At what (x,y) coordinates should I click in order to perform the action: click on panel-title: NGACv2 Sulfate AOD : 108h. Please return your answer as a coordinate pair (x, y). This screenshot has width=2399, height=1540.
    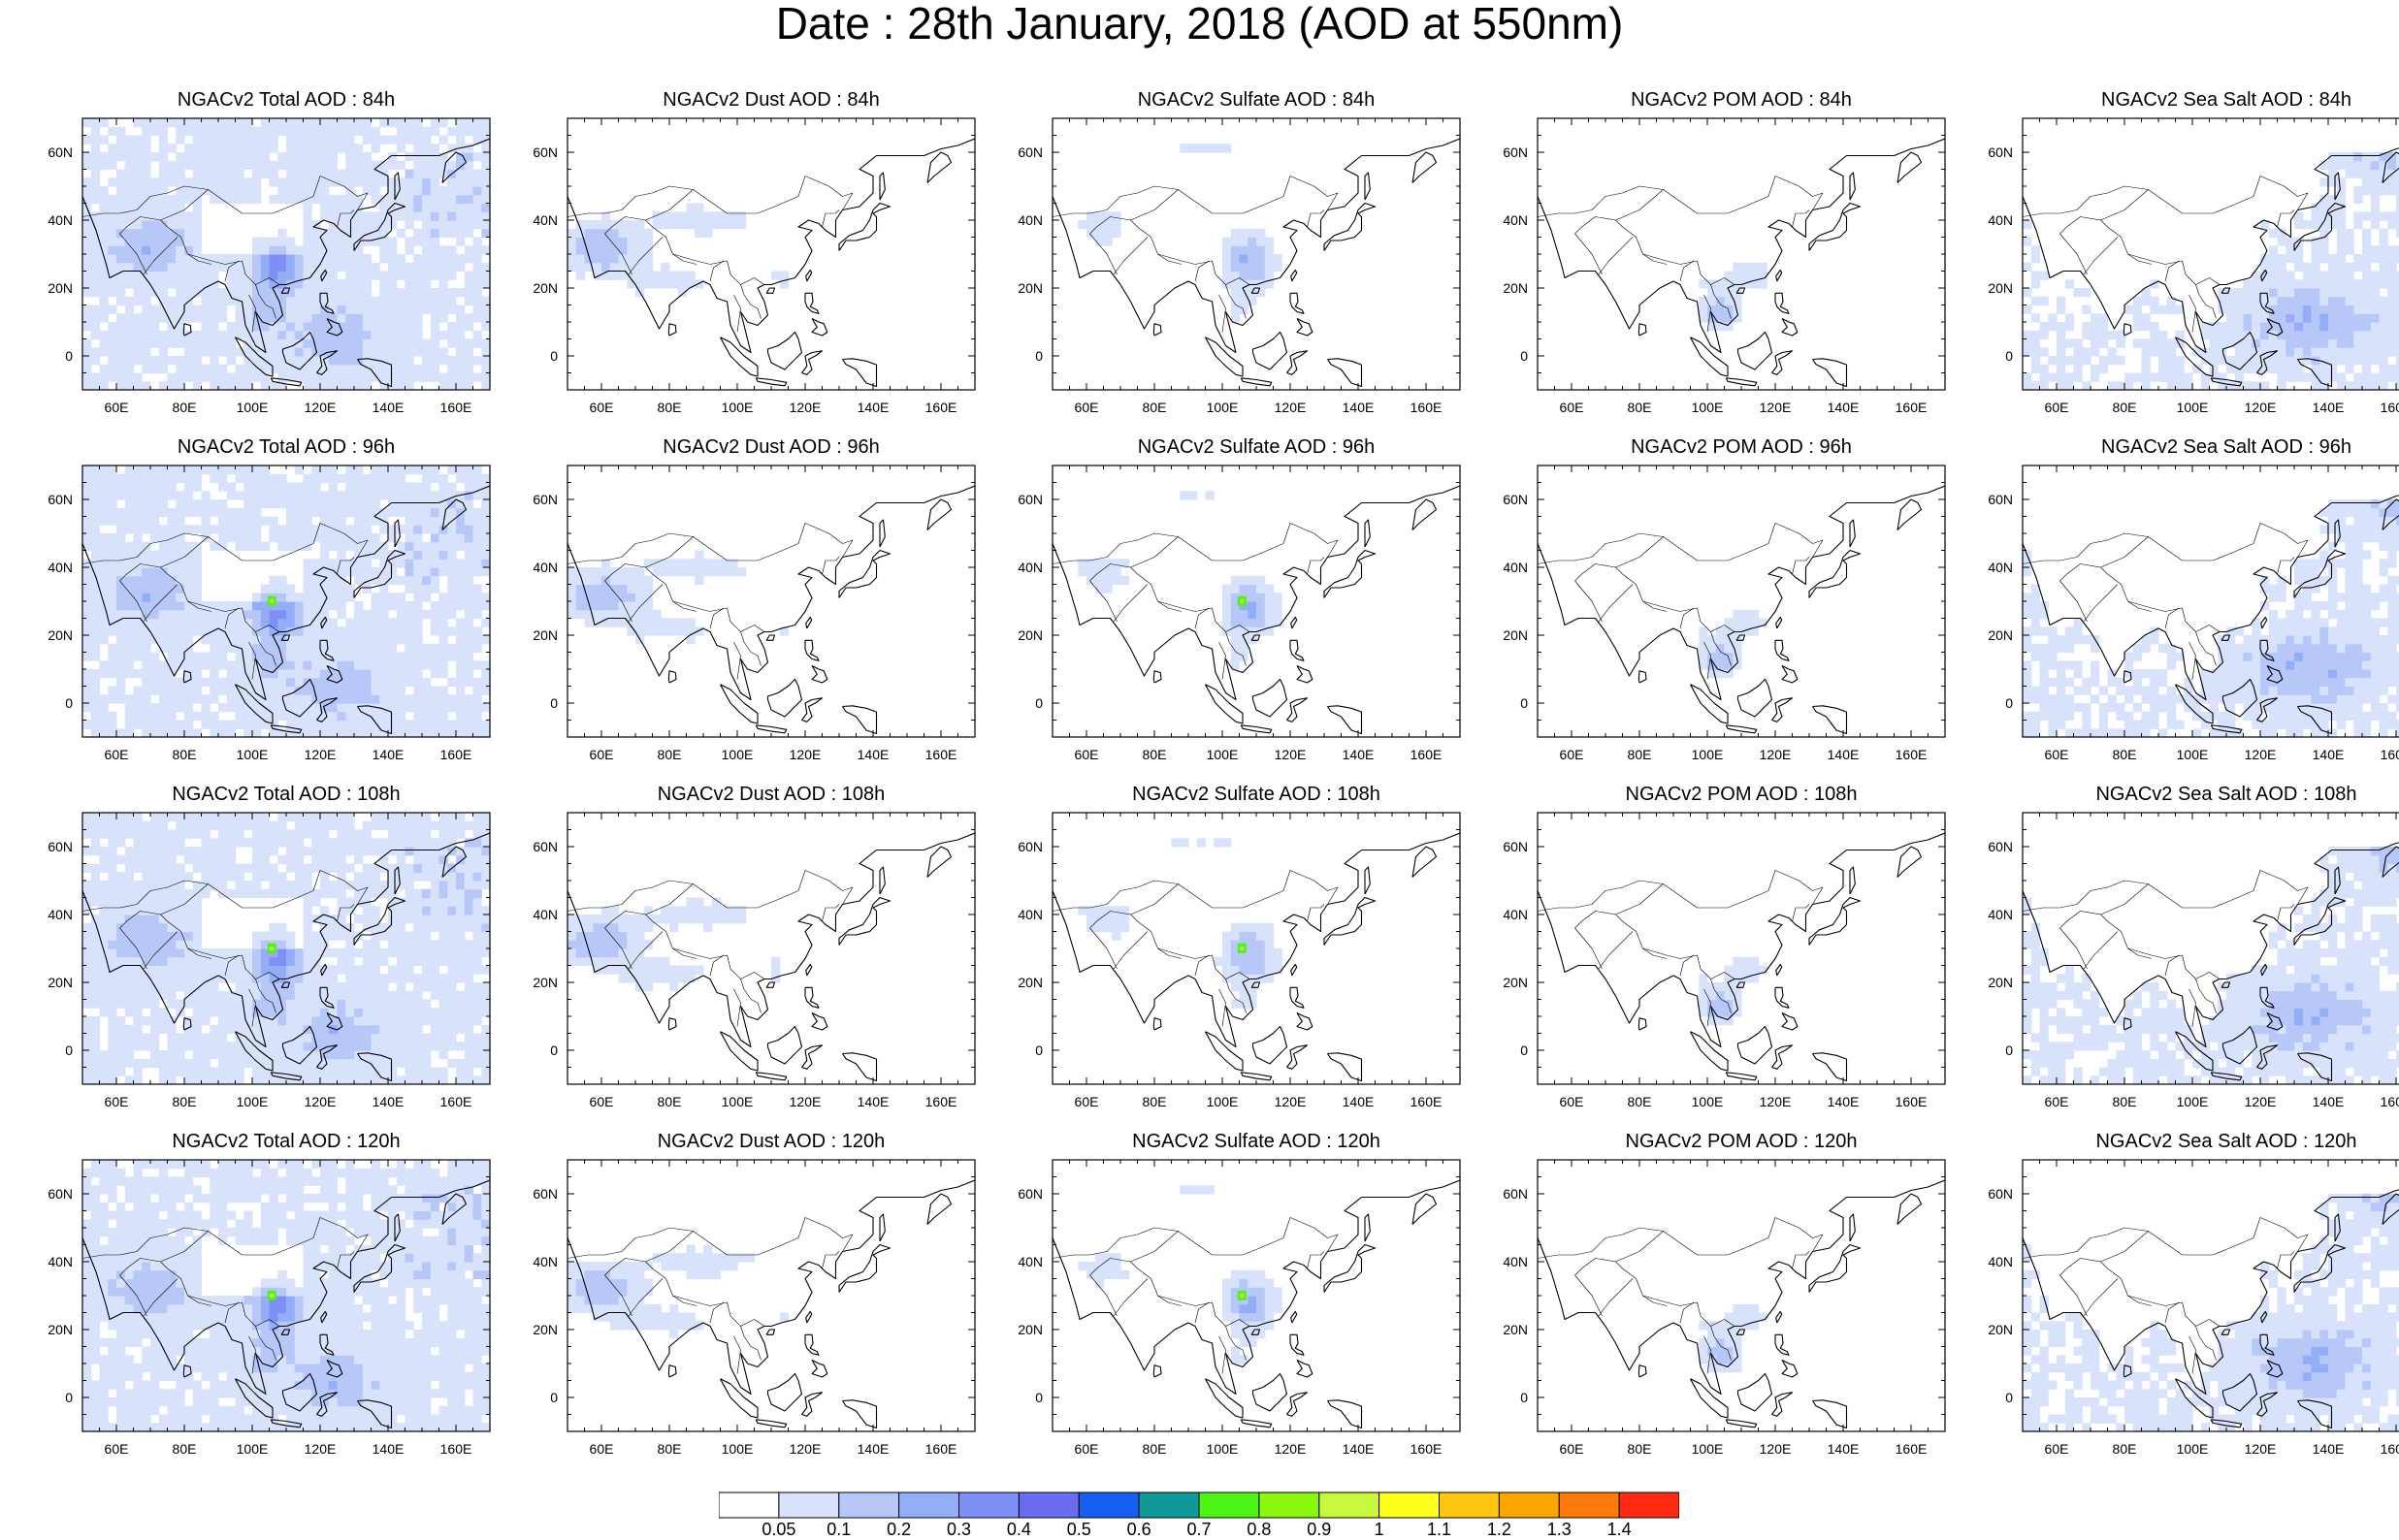
    Looking at the image, I should click on (1256, 794).